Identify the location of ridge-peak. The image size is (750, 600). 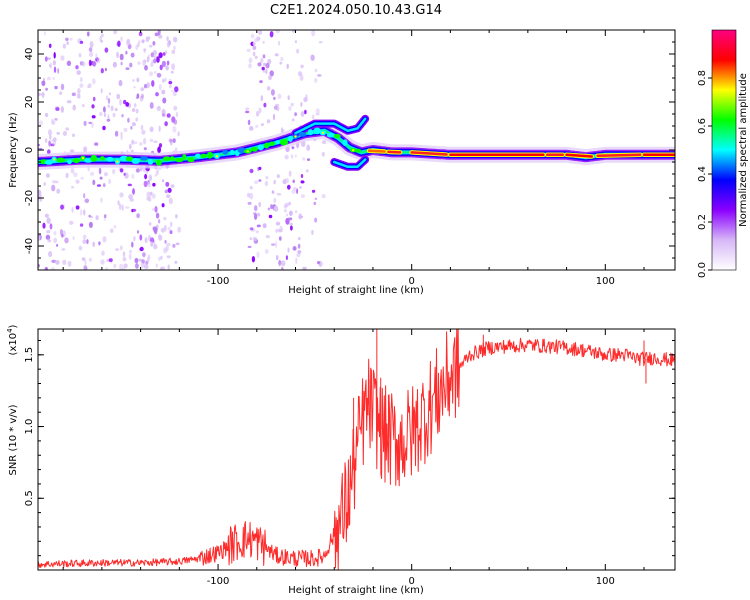
(54, 159).